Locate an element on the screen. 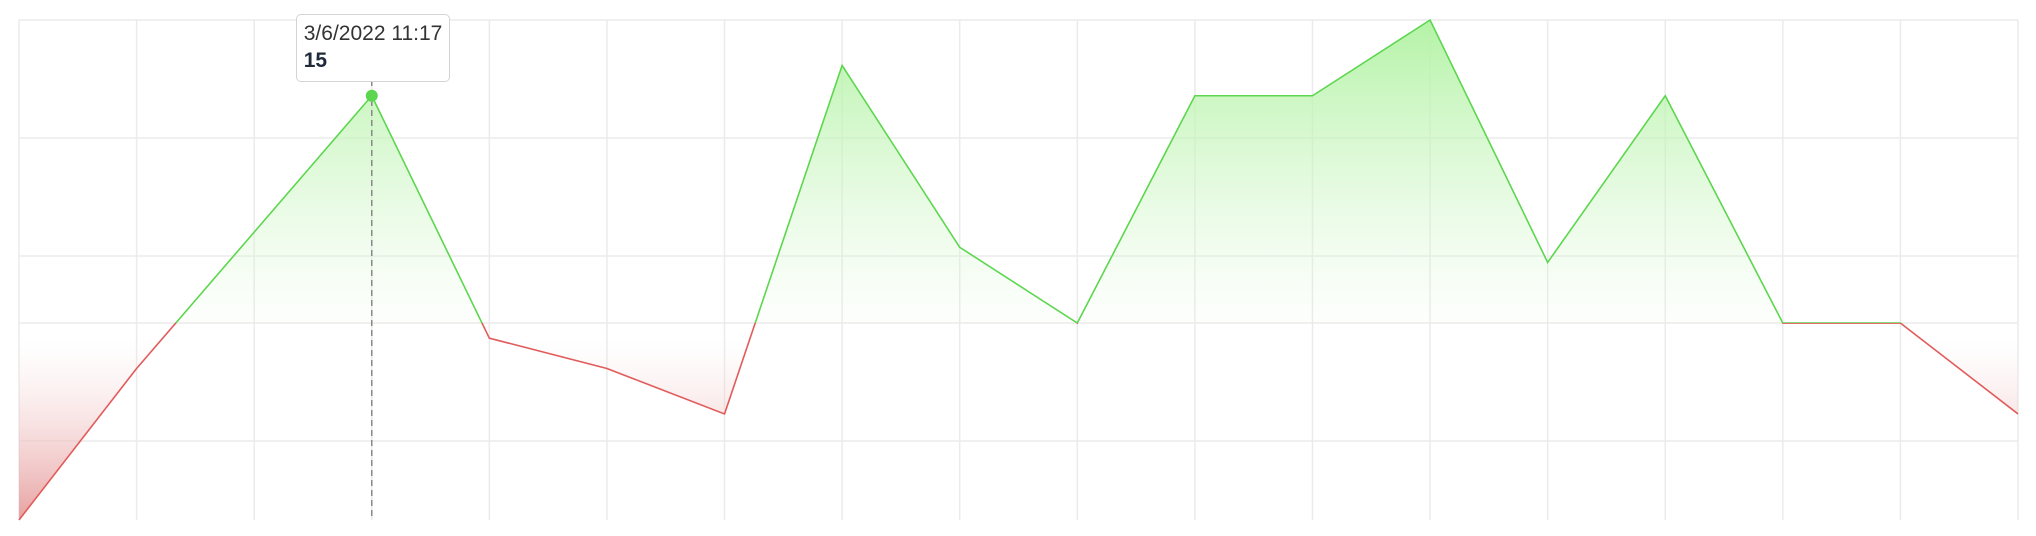 The image size is (2036, 536). hover-point-marker is located at coordinates (371, 95).